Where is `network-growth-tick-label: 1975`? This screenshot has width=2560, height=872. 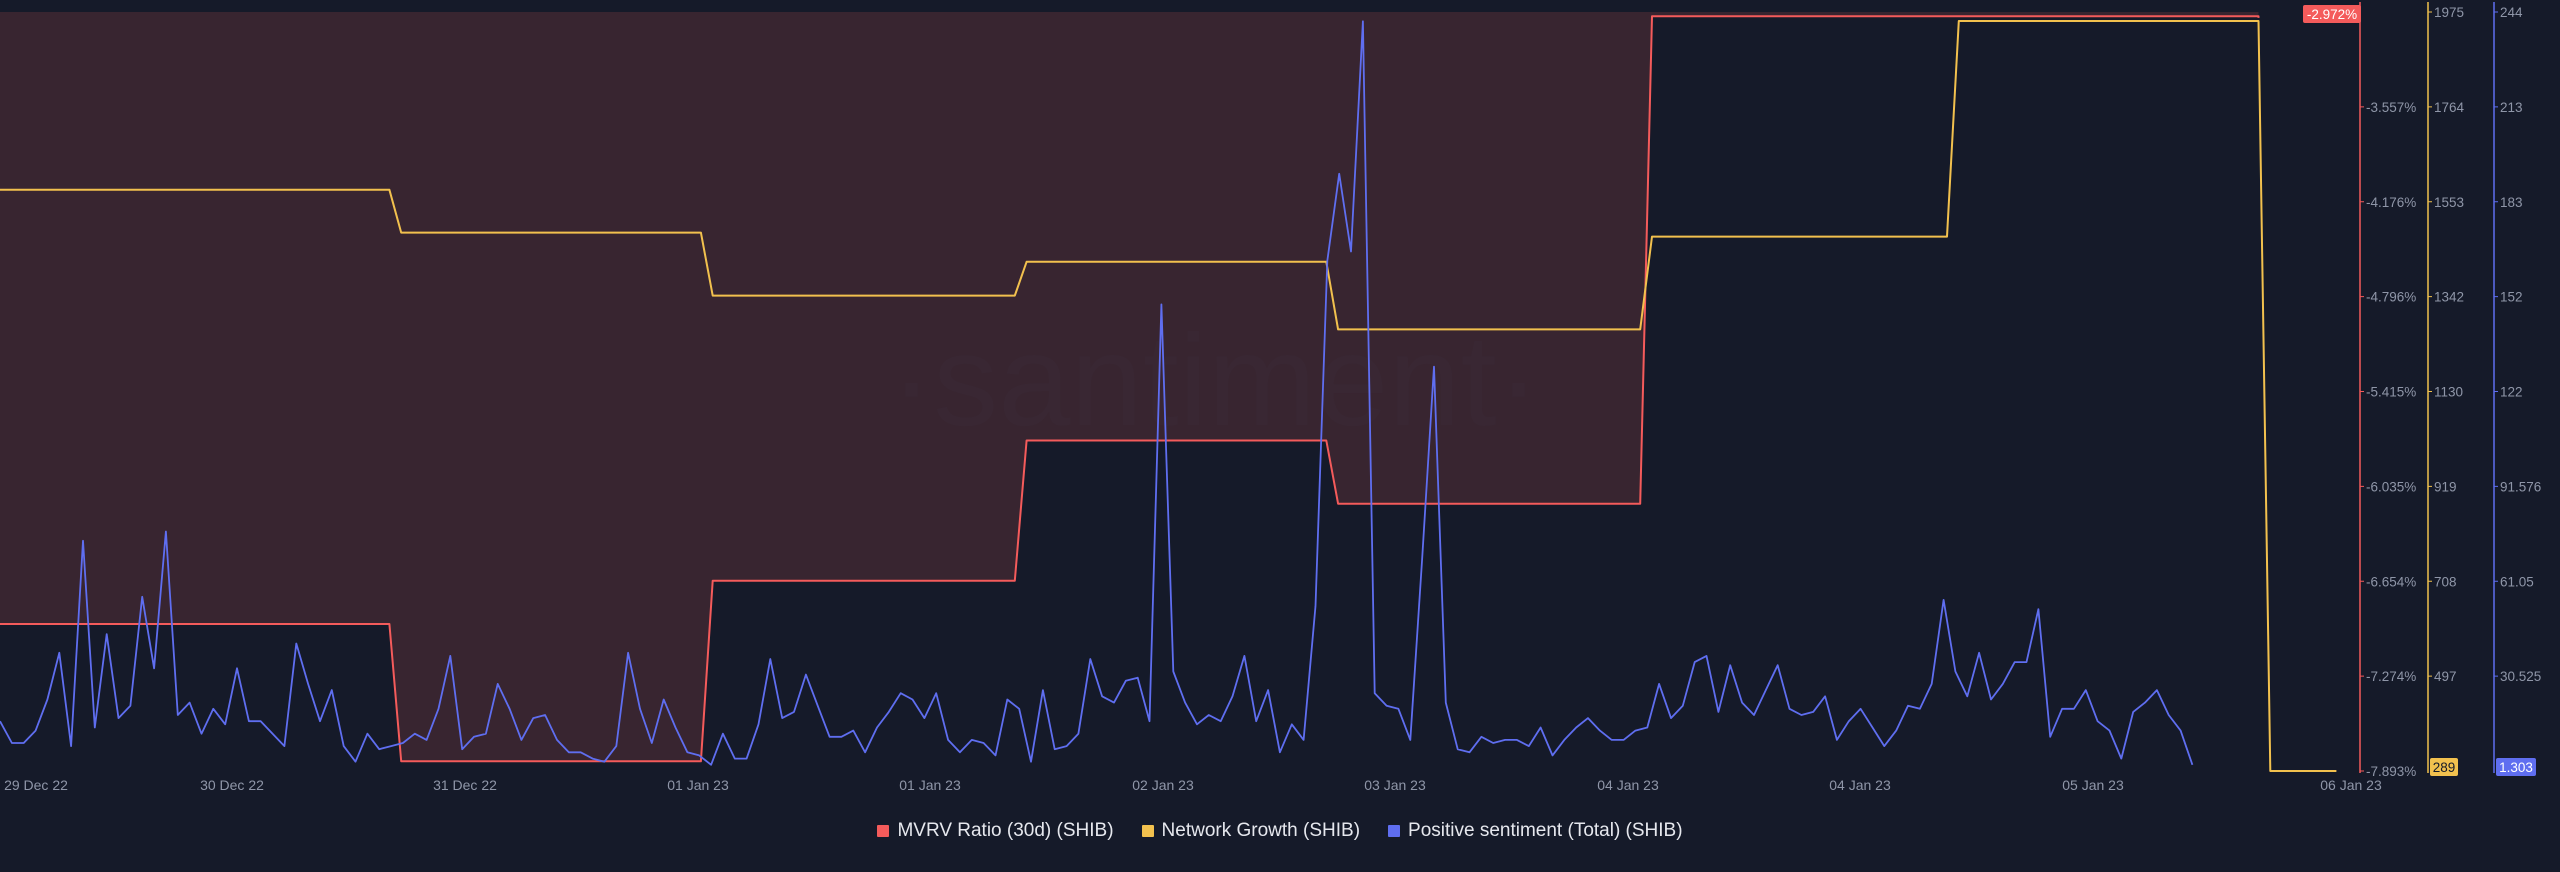
network-growth-tick-label: 1975 is located at coordinates (2449, 12).